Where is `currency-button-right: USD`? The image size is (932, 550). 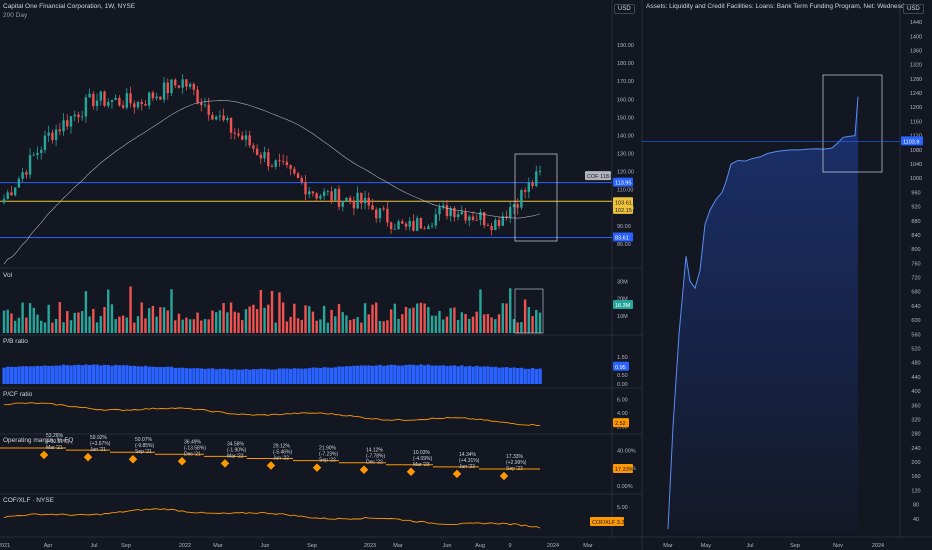
currency-button-right: USD is located at coordinates (913, 9).